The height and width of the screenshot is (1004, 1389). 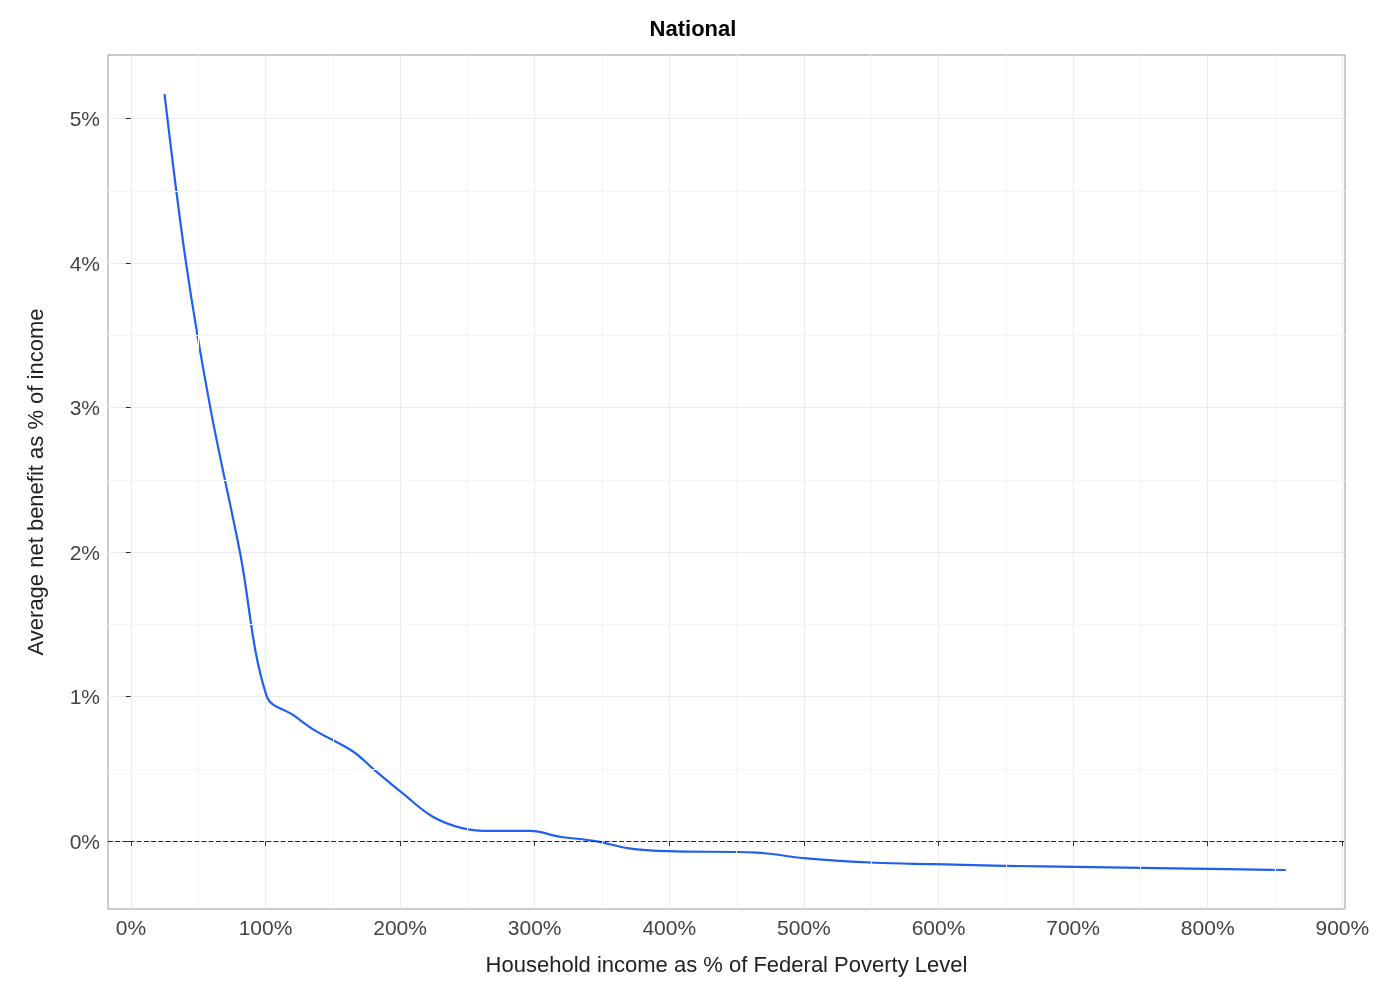 I want to click on y-tick-label: 5%, so click(x=84, y=119).